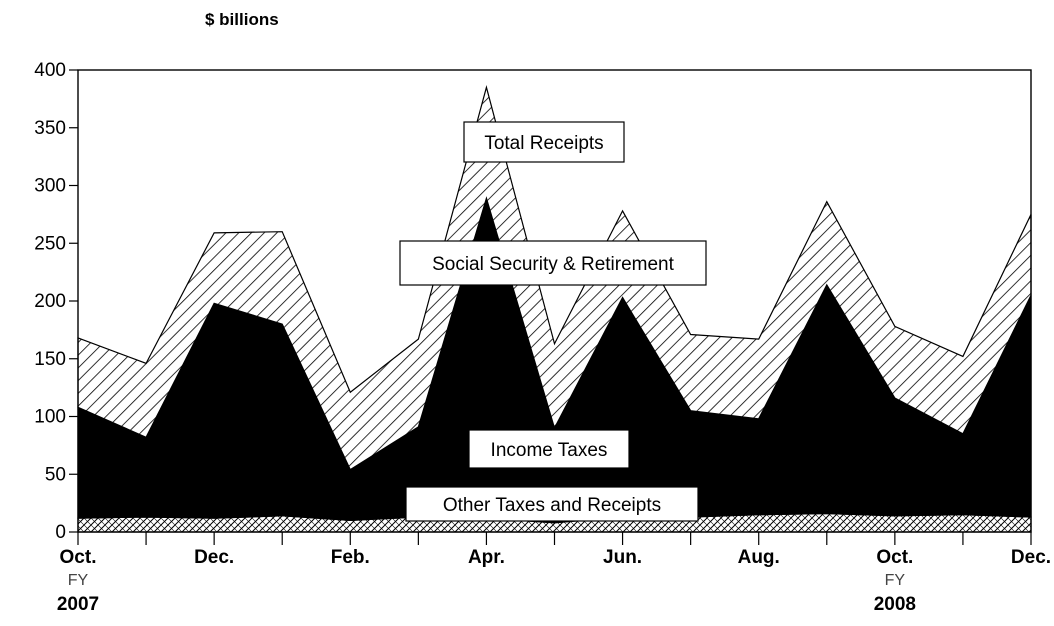 This screenshot has height=626, width=1054. I want to click on annotation-text: Social Security & Retirement, so click(553, 264).